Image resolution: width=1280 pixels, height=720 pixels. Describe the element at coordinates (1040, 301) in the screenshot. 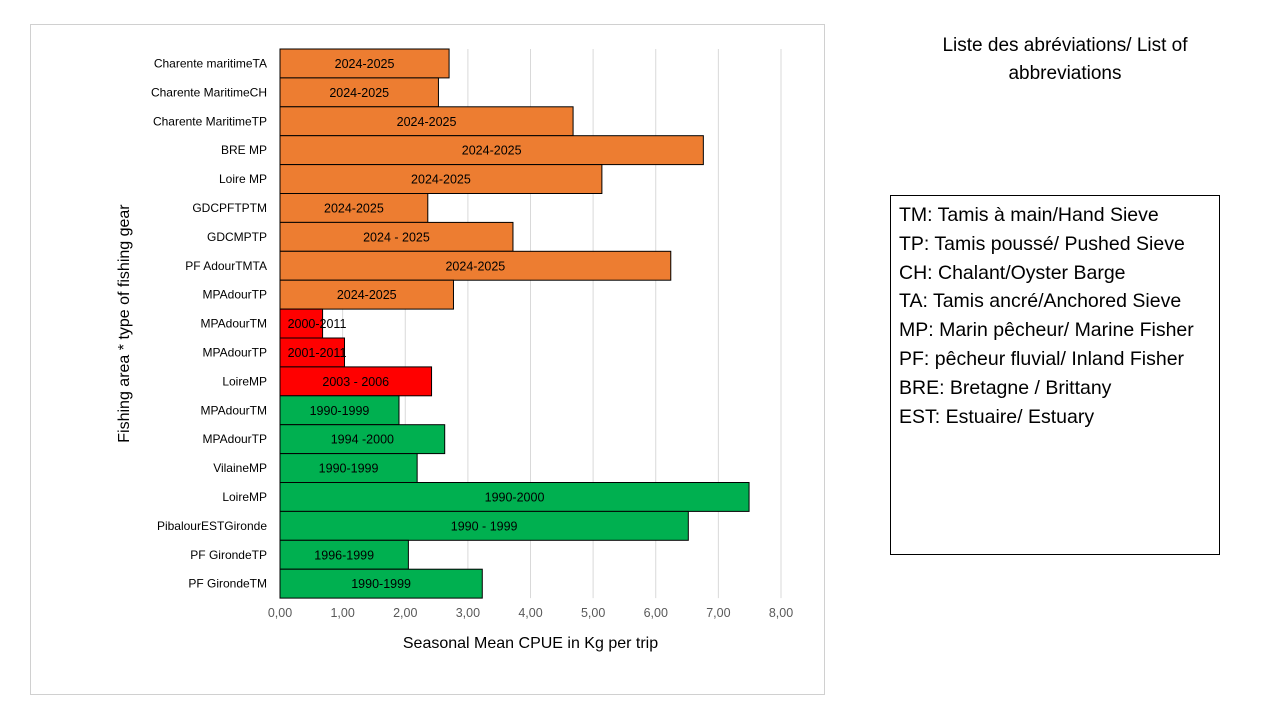

I see `abbreviation-line: TA: Tamis ancré/Anchored Sieve` at that location.